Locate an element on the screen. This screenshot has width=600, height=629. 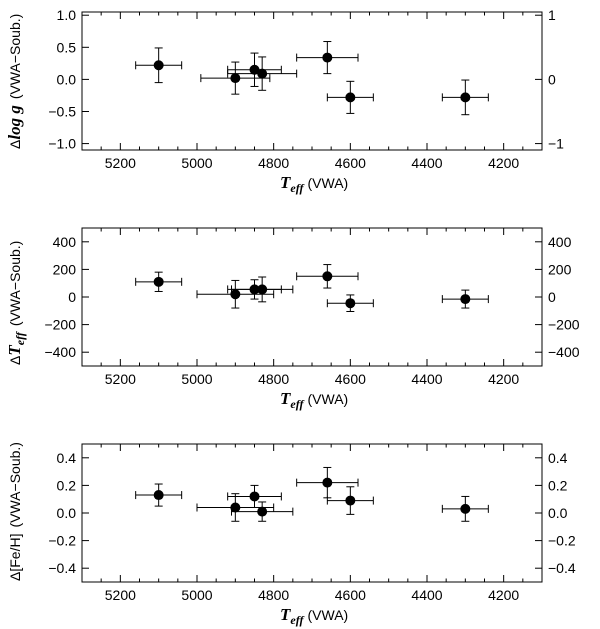
y-axis-label: ΔTeff (VWA−Soub.) is located at coordinates (16, 303).